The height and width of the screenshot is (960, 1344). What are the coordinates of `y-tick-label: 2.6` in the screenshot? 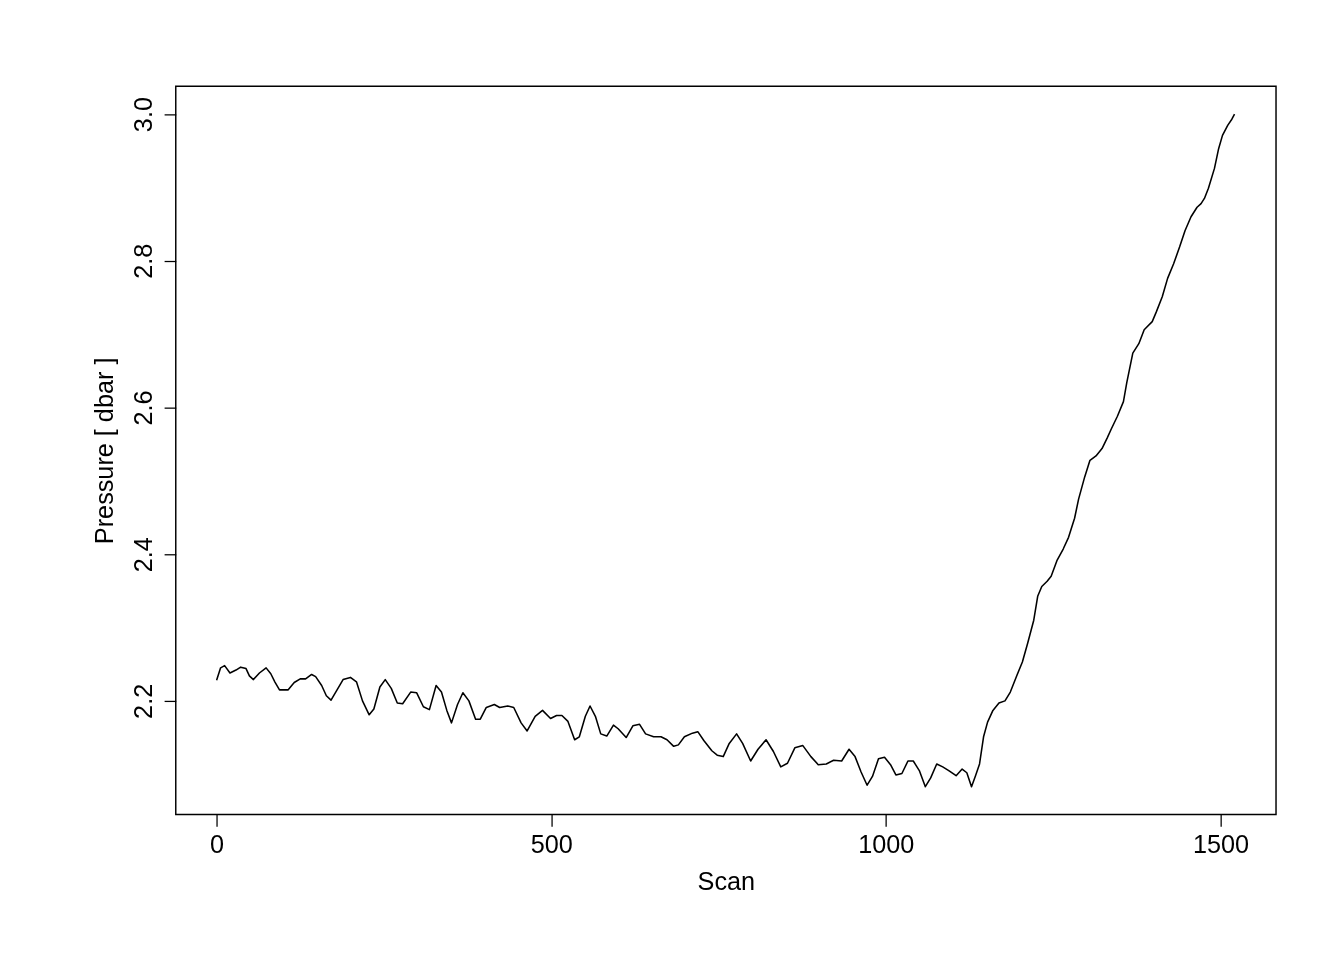 It's located at (142, 408).